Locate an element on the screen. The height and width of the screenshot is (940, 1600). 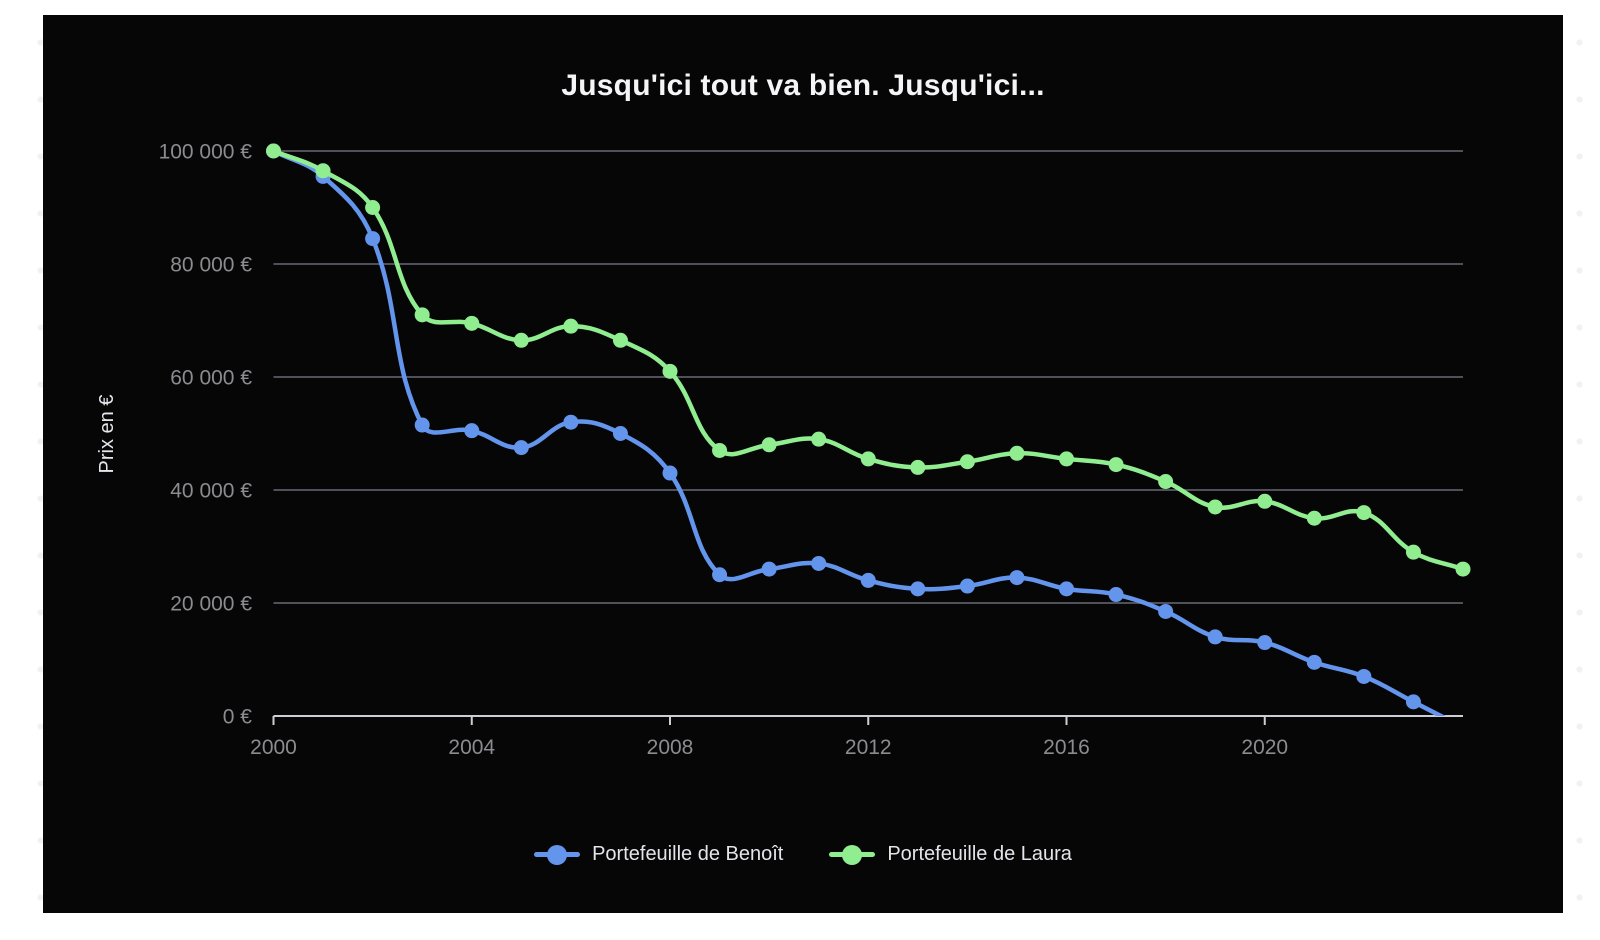
y-tick-label: 40 000 € is located at coordinates (211, 491).